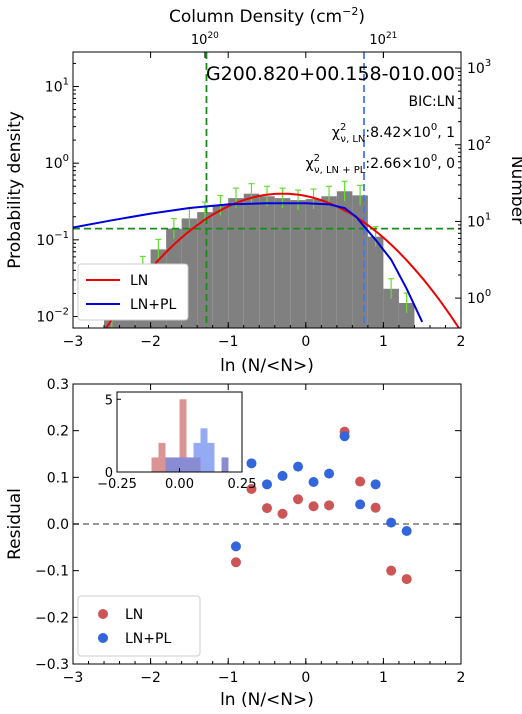  Describe the element at coordinates (52, 316) in the screenshot. I see `y-tick-label: 10⁻²` at that location.